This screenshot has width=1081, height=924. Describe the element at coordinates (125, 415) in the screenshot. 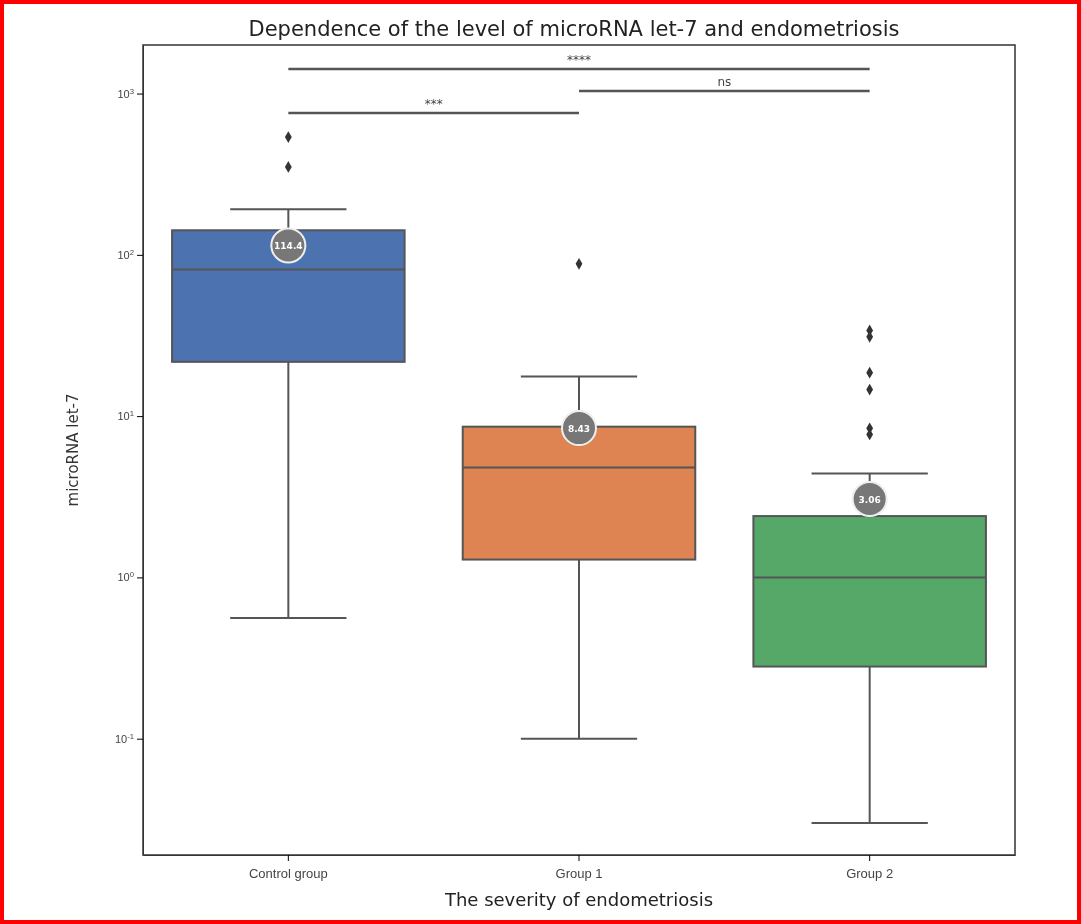

I see `y-tick-label: 10$^{1}$` at that location.